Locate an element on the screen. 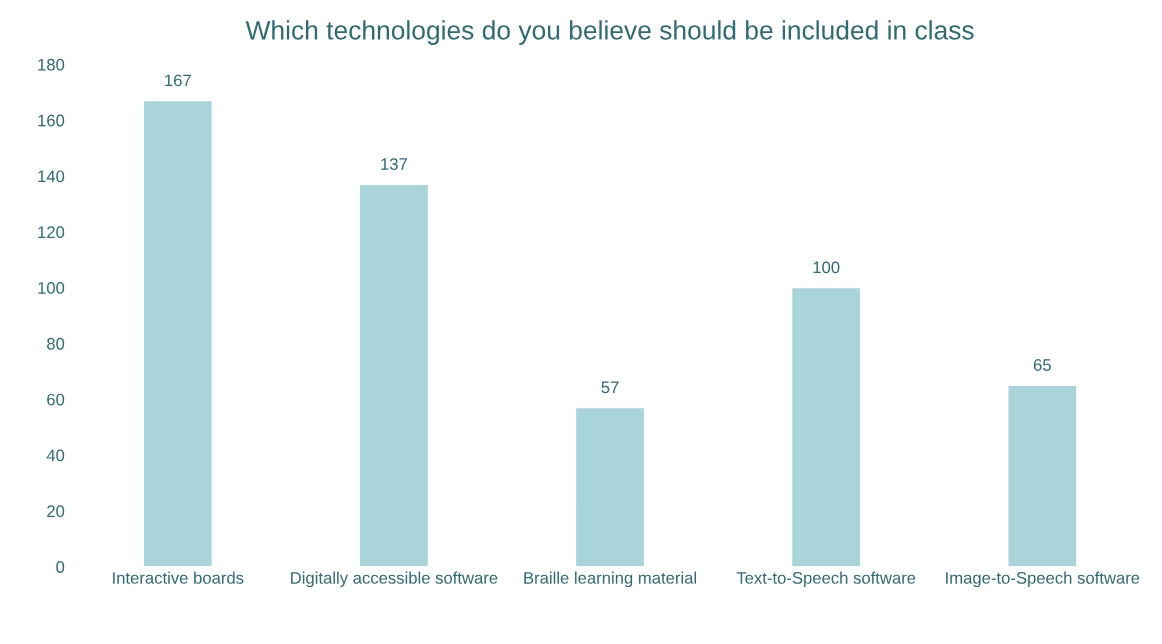  data-label: 167 is located at coordinates (178, 80).